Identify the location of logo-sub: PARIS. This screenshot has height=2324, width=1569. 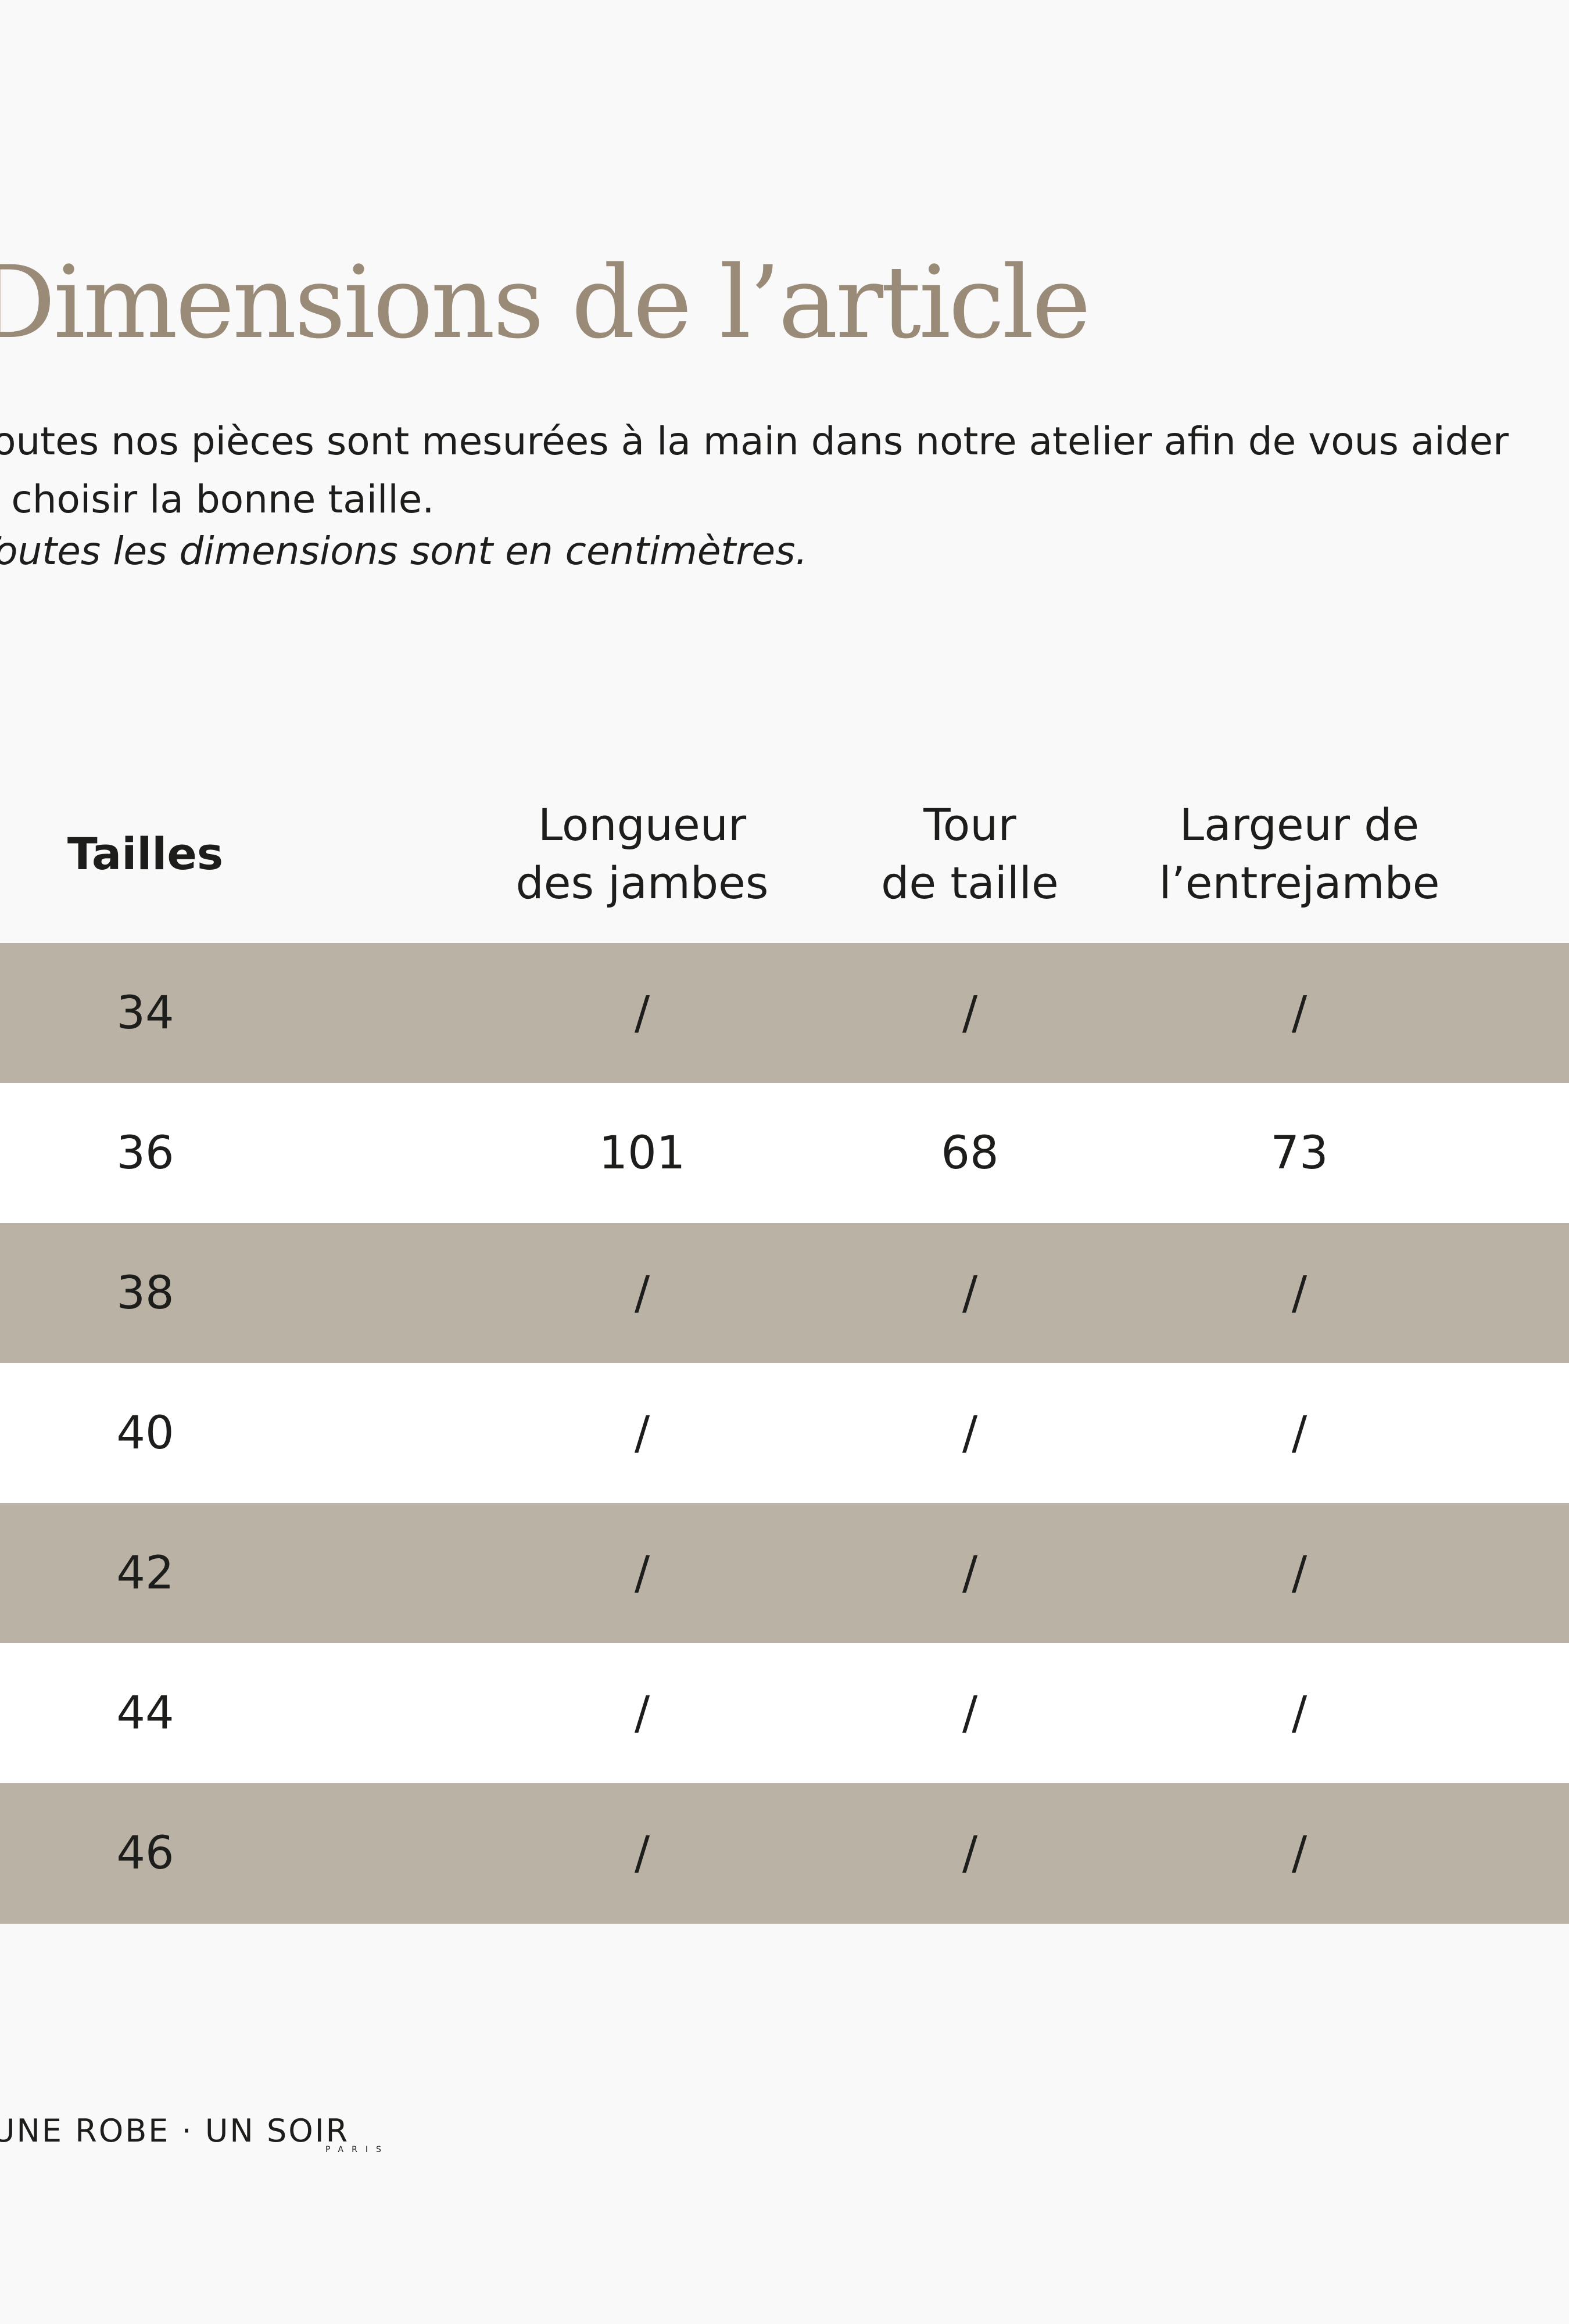
(357, 2149).